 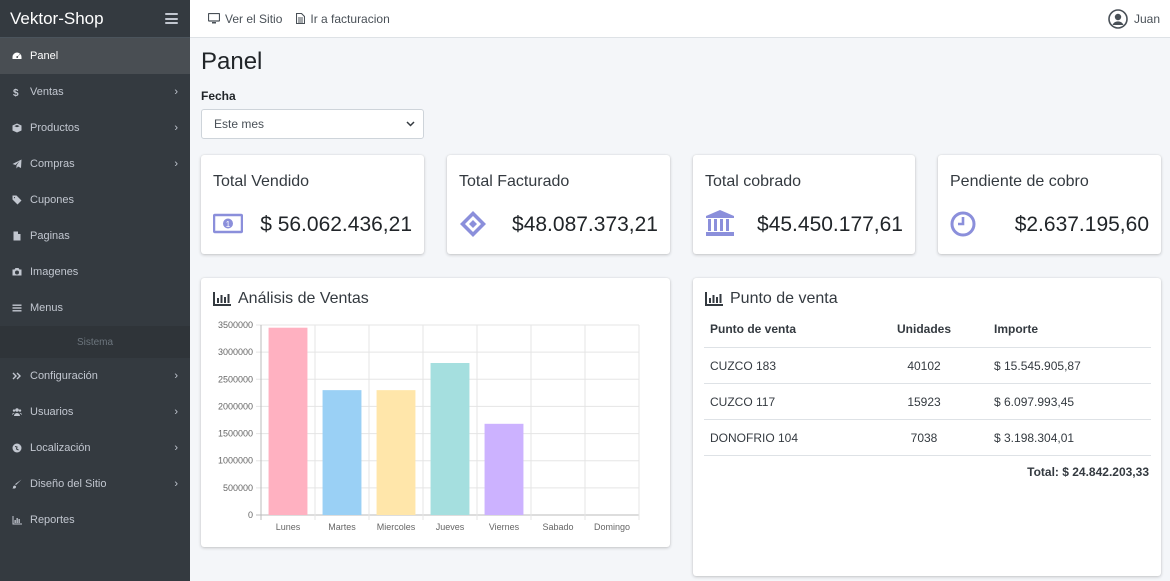 What do you see at coordinates (50, 236) in the screenshot?
I see `sidebar-item-label: Paginas` at bounding box center [50, 236].